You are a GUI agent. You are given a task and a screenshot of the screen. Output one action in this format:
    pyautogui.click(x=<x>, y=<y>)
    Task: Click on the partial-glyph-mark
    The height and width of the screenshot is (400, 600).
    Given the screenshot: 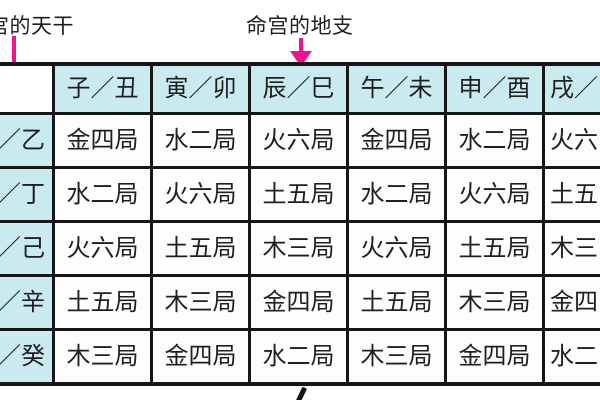 What is the action you would take?
    pyautogui.click(x=301, y=393)
    